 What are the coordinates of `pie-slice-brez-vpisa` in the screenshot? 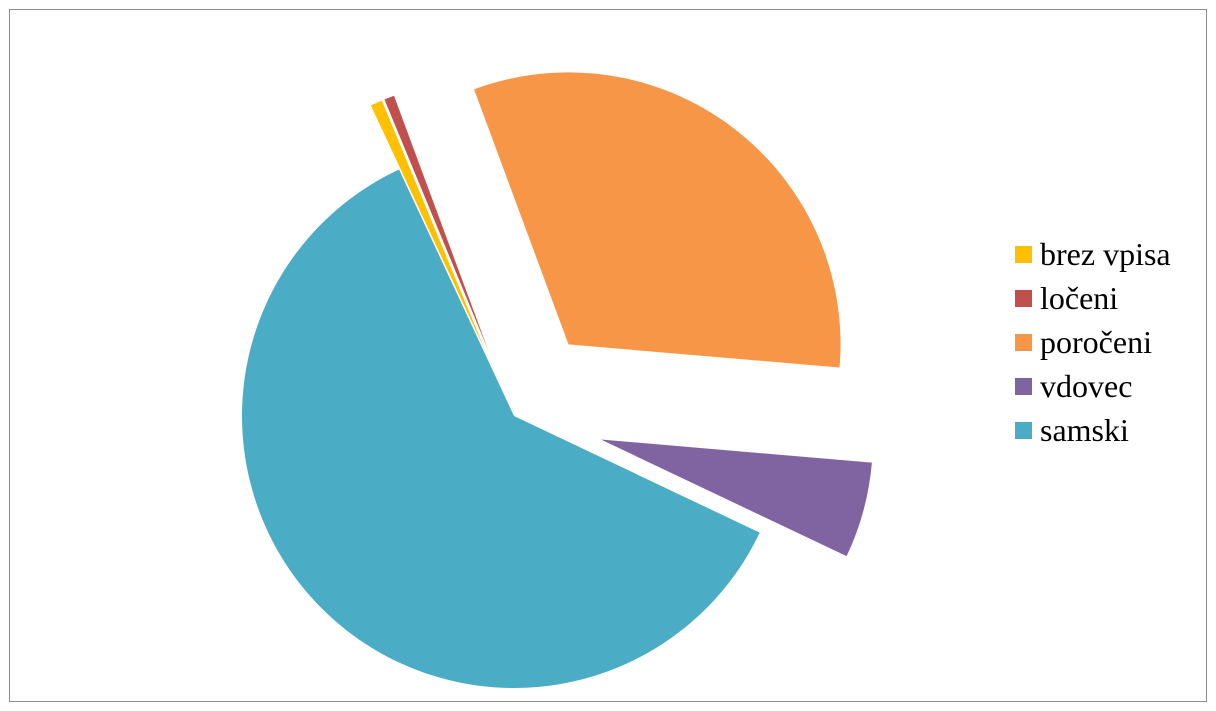 It's located at (428, 226).